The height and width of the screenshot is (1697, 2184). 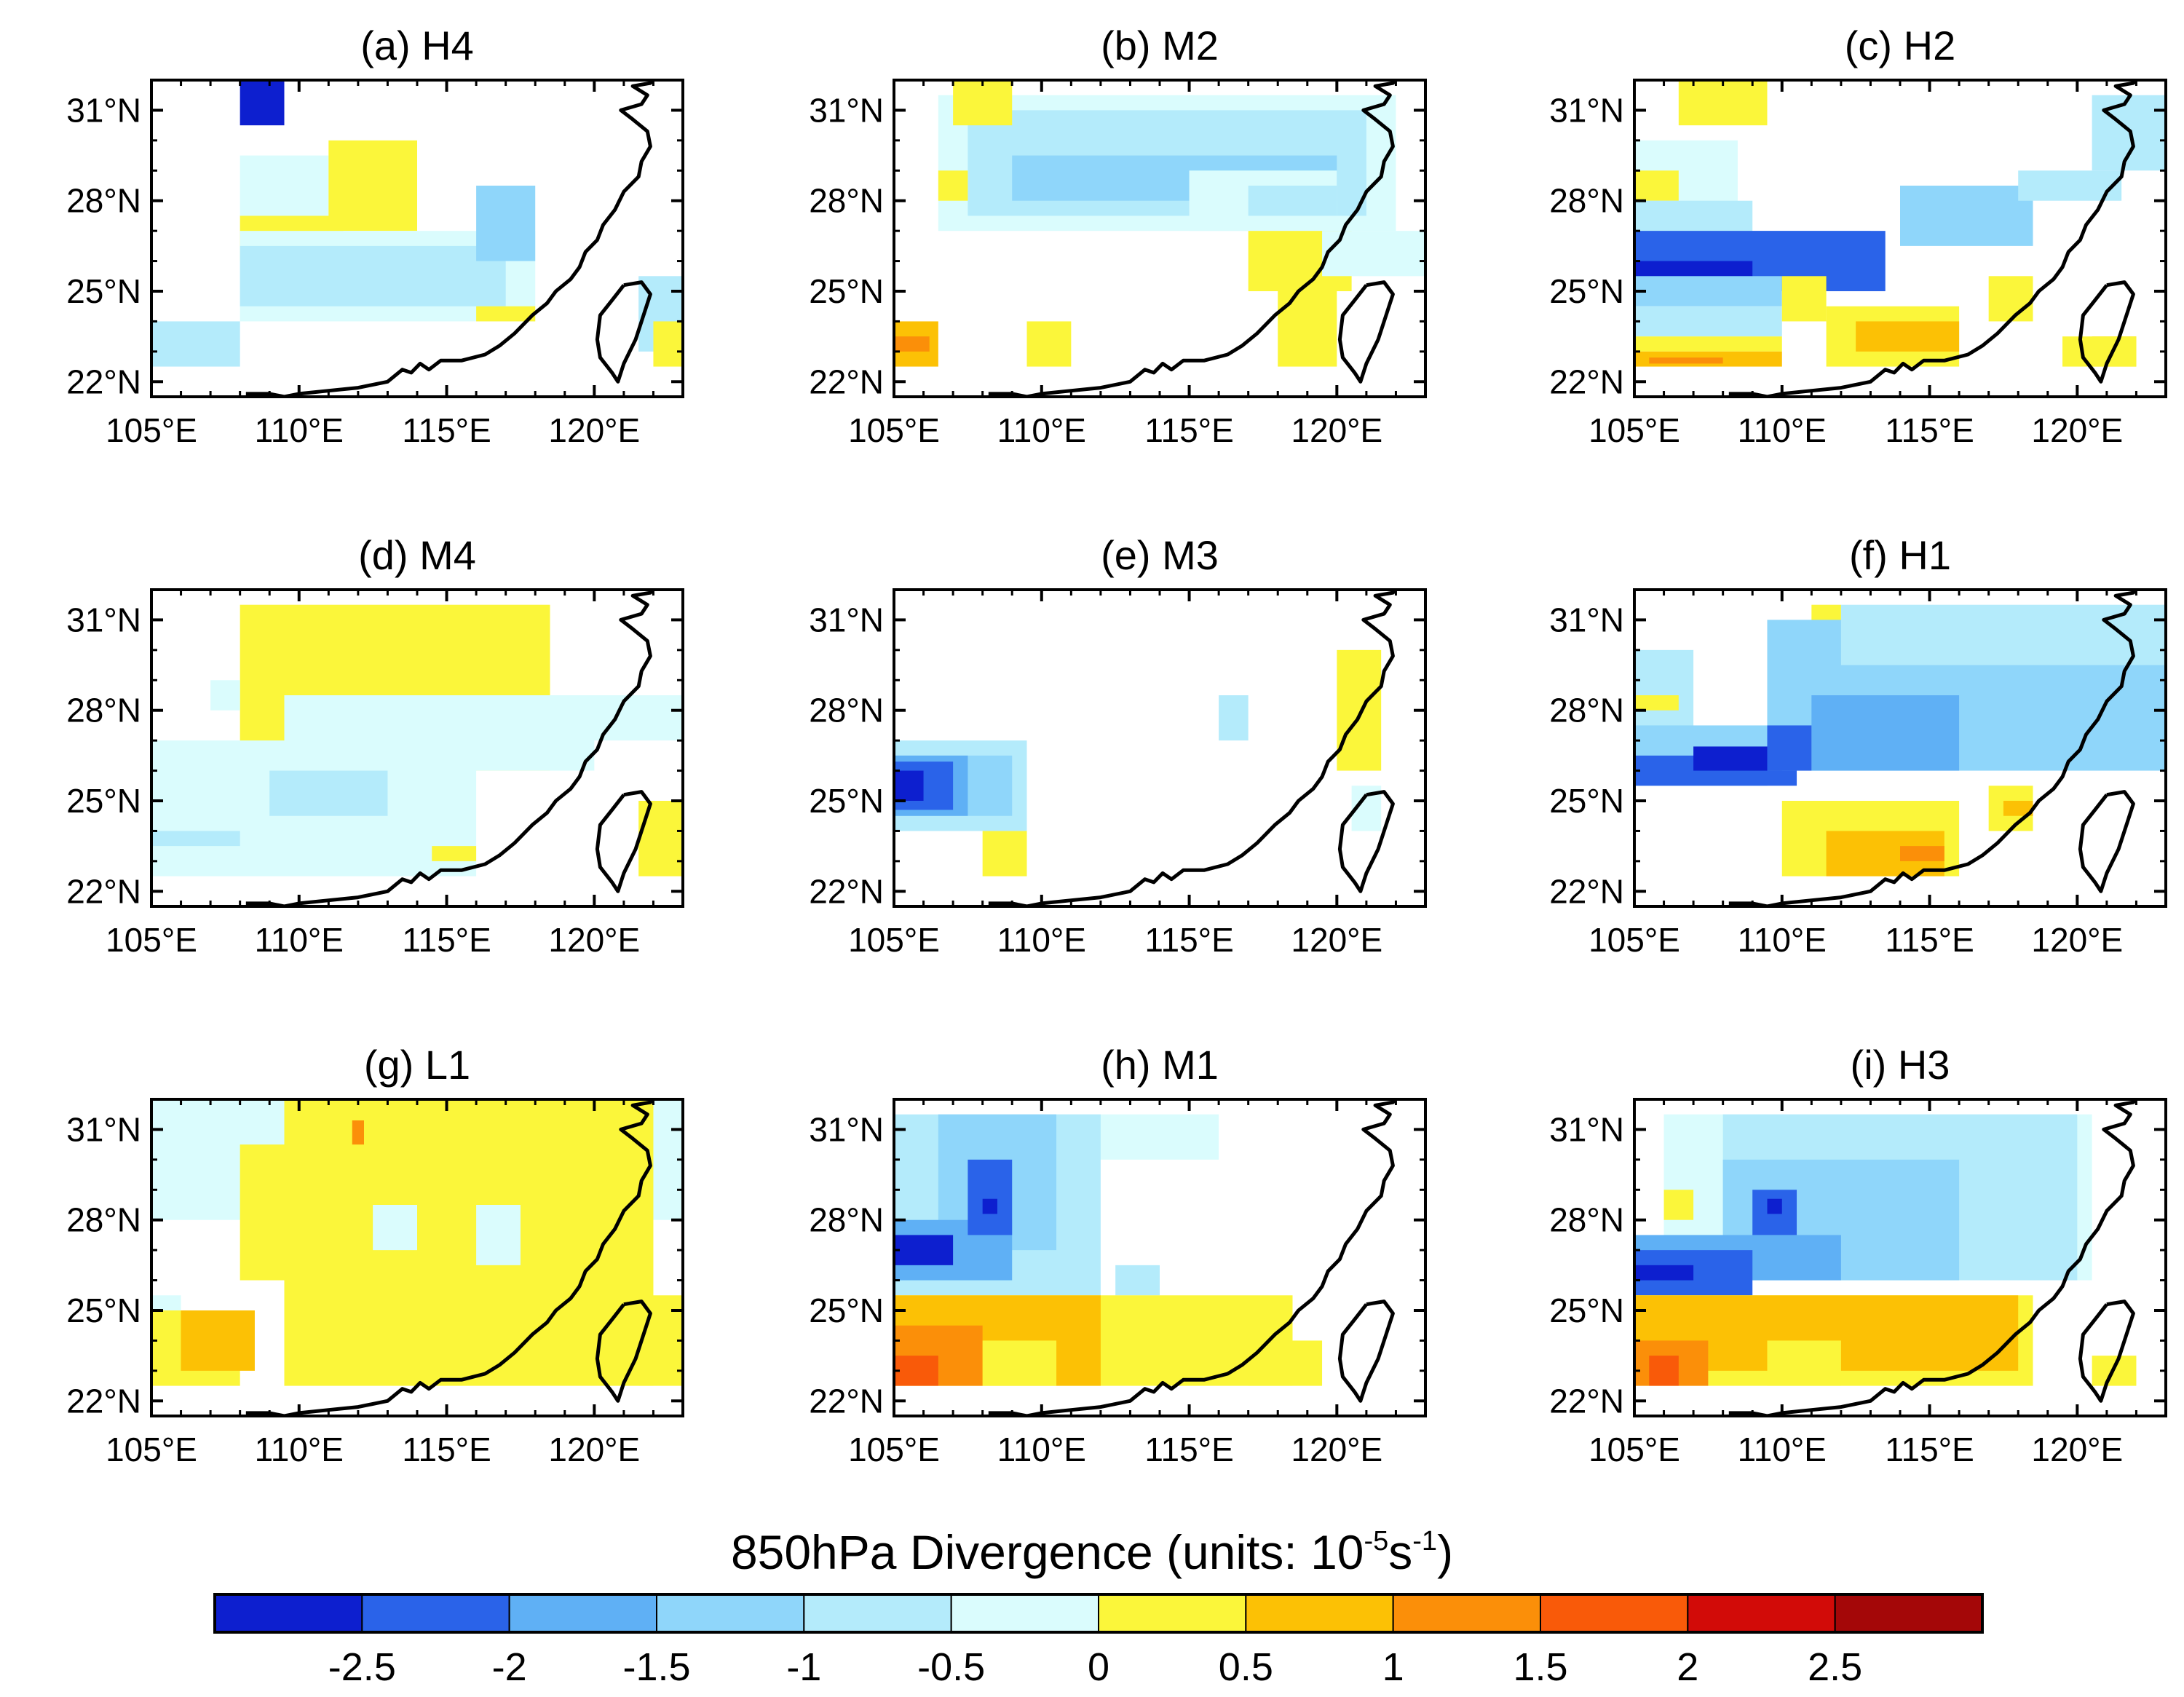 What do you see at coordinates (1160, 45) in the screenshot?
I see `panel-title: (b) M2` at bounding box center [1160, 45].